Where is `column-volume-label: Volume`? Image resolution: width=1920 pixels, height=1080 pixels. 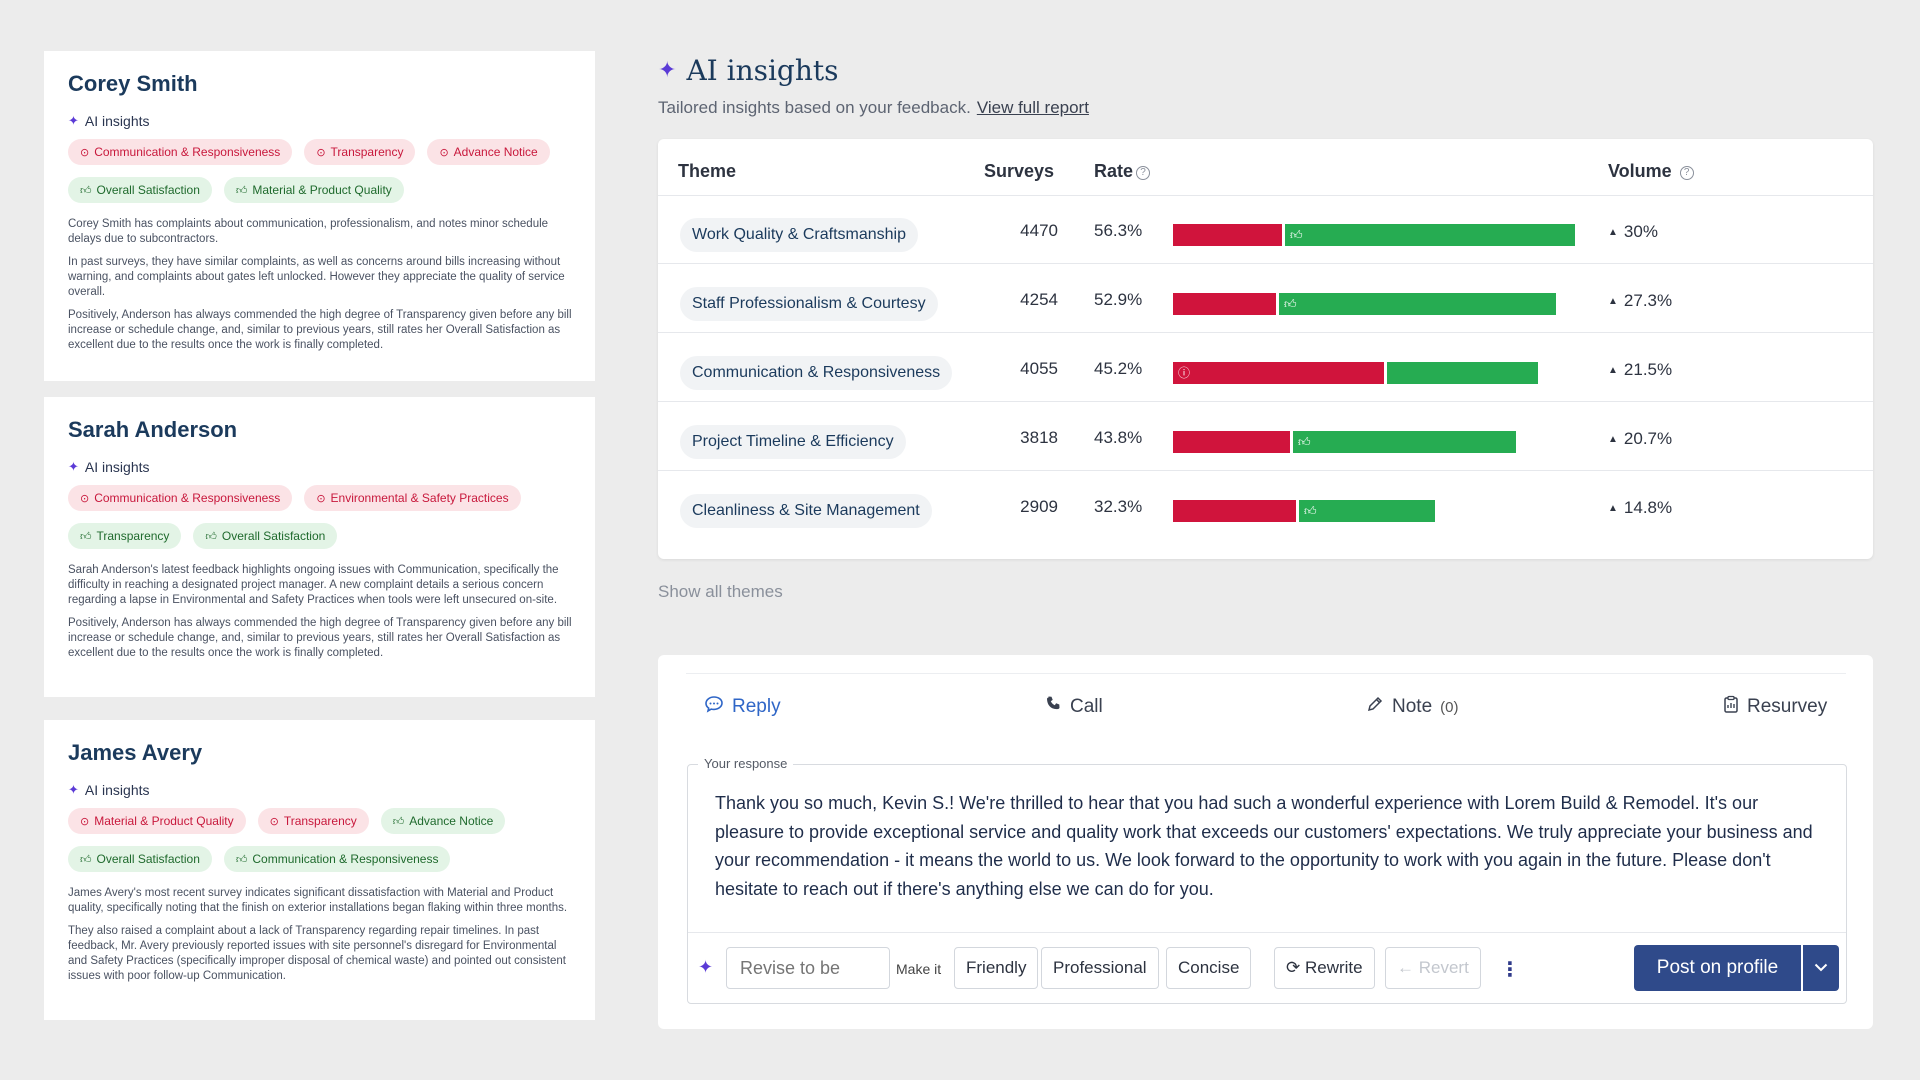
column-volume-label: Volume is located at coordinates (1640, 171).